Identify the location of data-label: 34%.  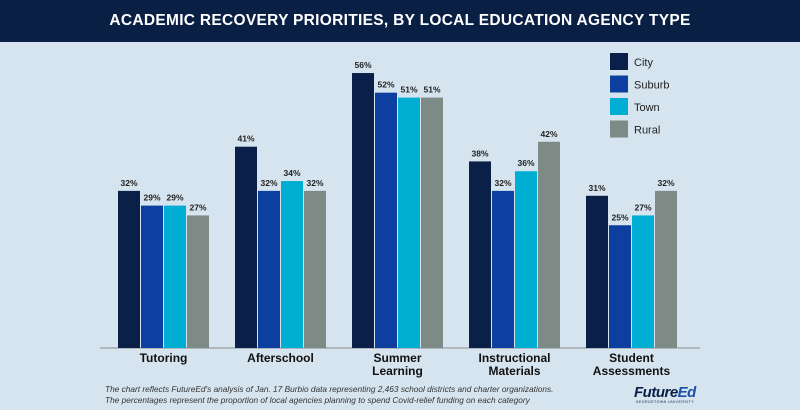
(291, 173).